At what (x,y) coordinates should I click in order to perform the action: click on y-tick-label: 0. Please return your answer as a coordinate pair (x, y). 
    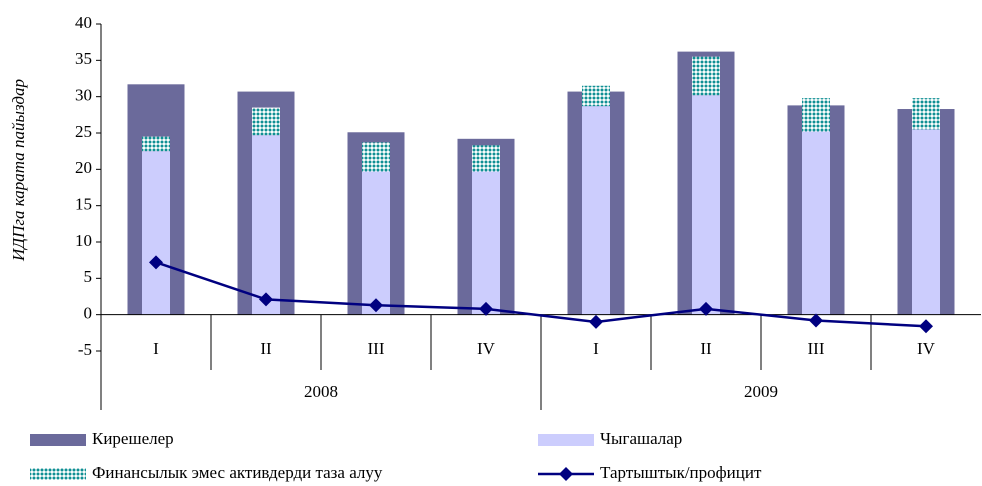
    Looking at the image, I should click on (88, 313).